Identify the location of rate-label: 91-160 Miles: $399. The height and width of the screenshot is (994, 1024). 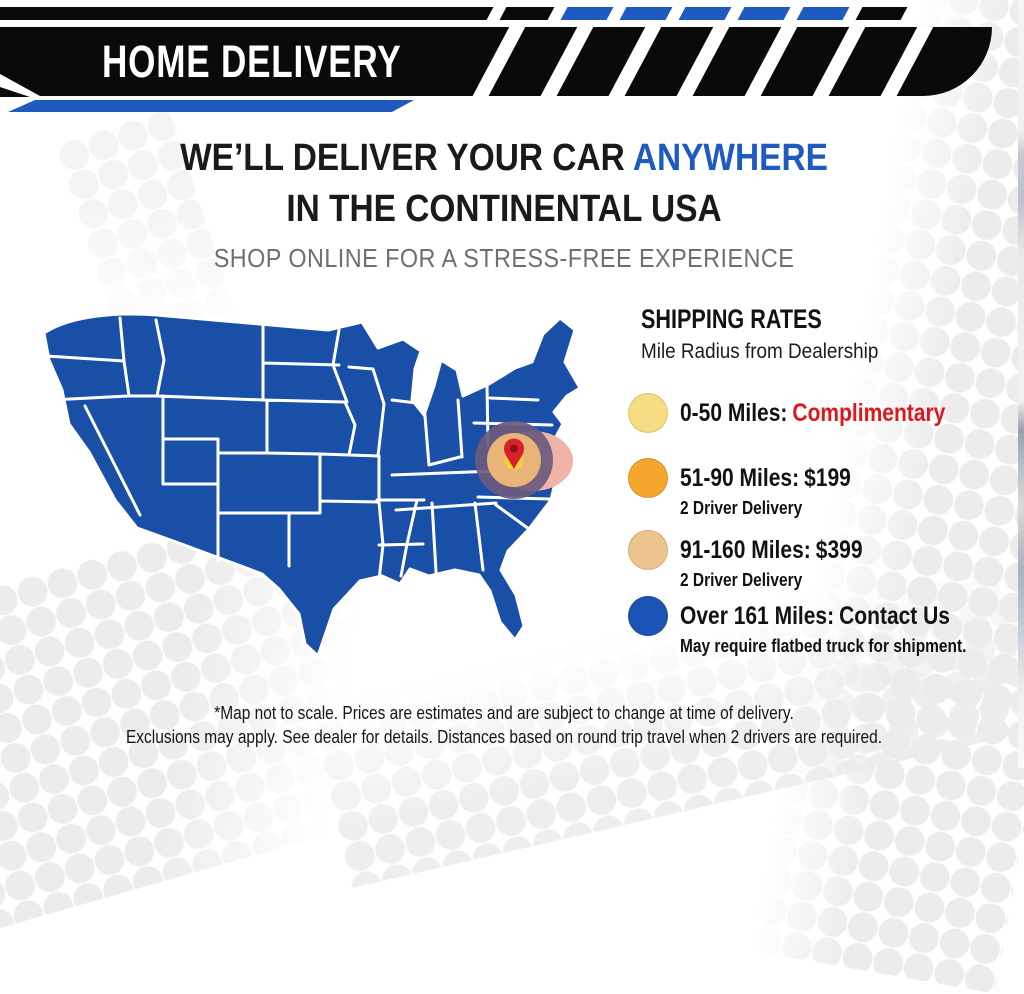
(771, 550).